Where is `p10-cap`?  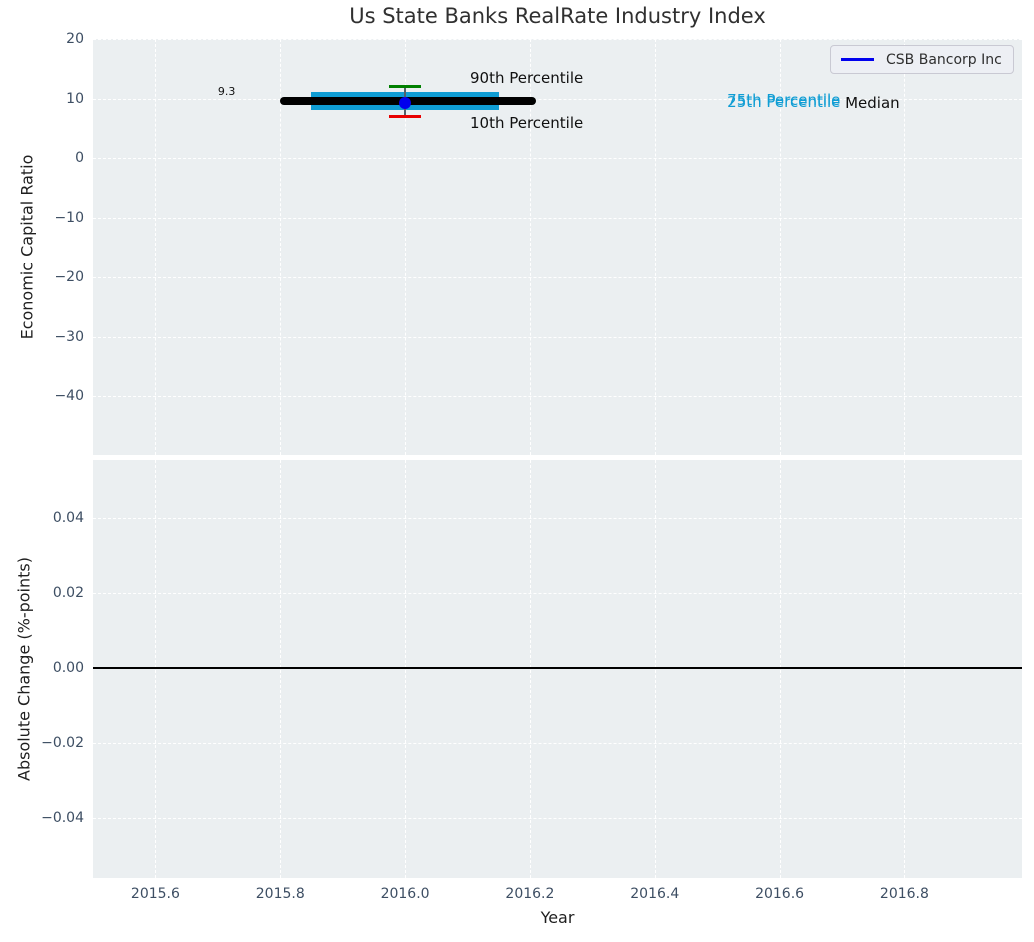 p10-cap is located at coordinates (405, 117).